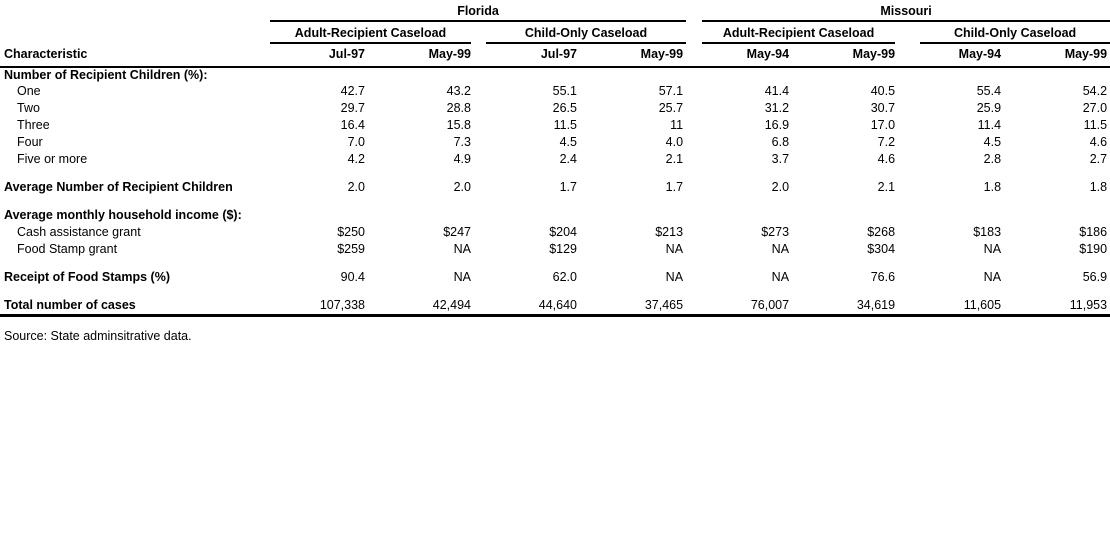  What do you see at coordinates (906, 12) in the screenshot?
I see `group-missouri-label: Missouri` at bounding box center [906, 12].